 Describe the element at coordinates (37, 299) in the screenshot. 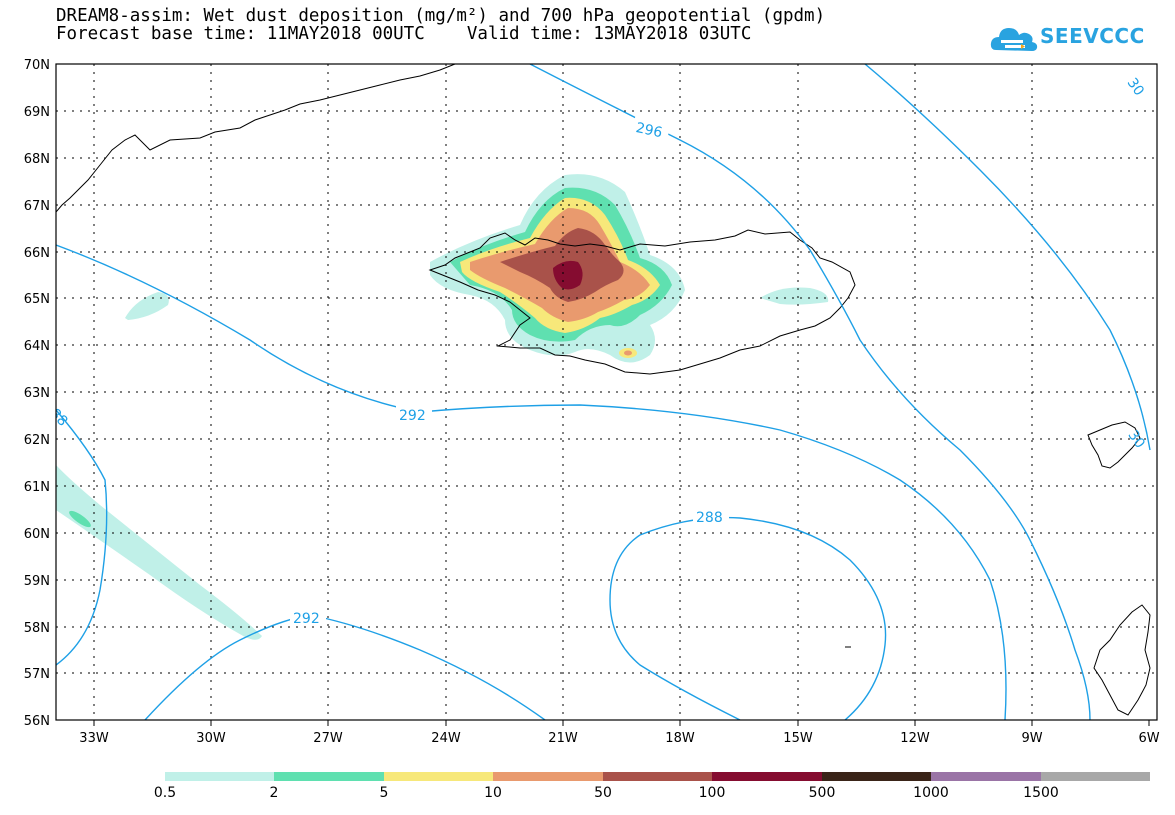

I see `lat-label-65n: 65N` at that location.